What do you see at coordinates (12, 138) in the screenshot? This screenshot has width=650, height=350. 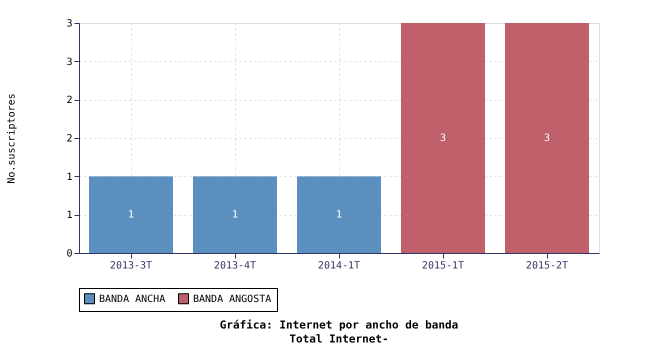 I see `y-axis-title: No.suscriptores` at bounding box center [12, 138].